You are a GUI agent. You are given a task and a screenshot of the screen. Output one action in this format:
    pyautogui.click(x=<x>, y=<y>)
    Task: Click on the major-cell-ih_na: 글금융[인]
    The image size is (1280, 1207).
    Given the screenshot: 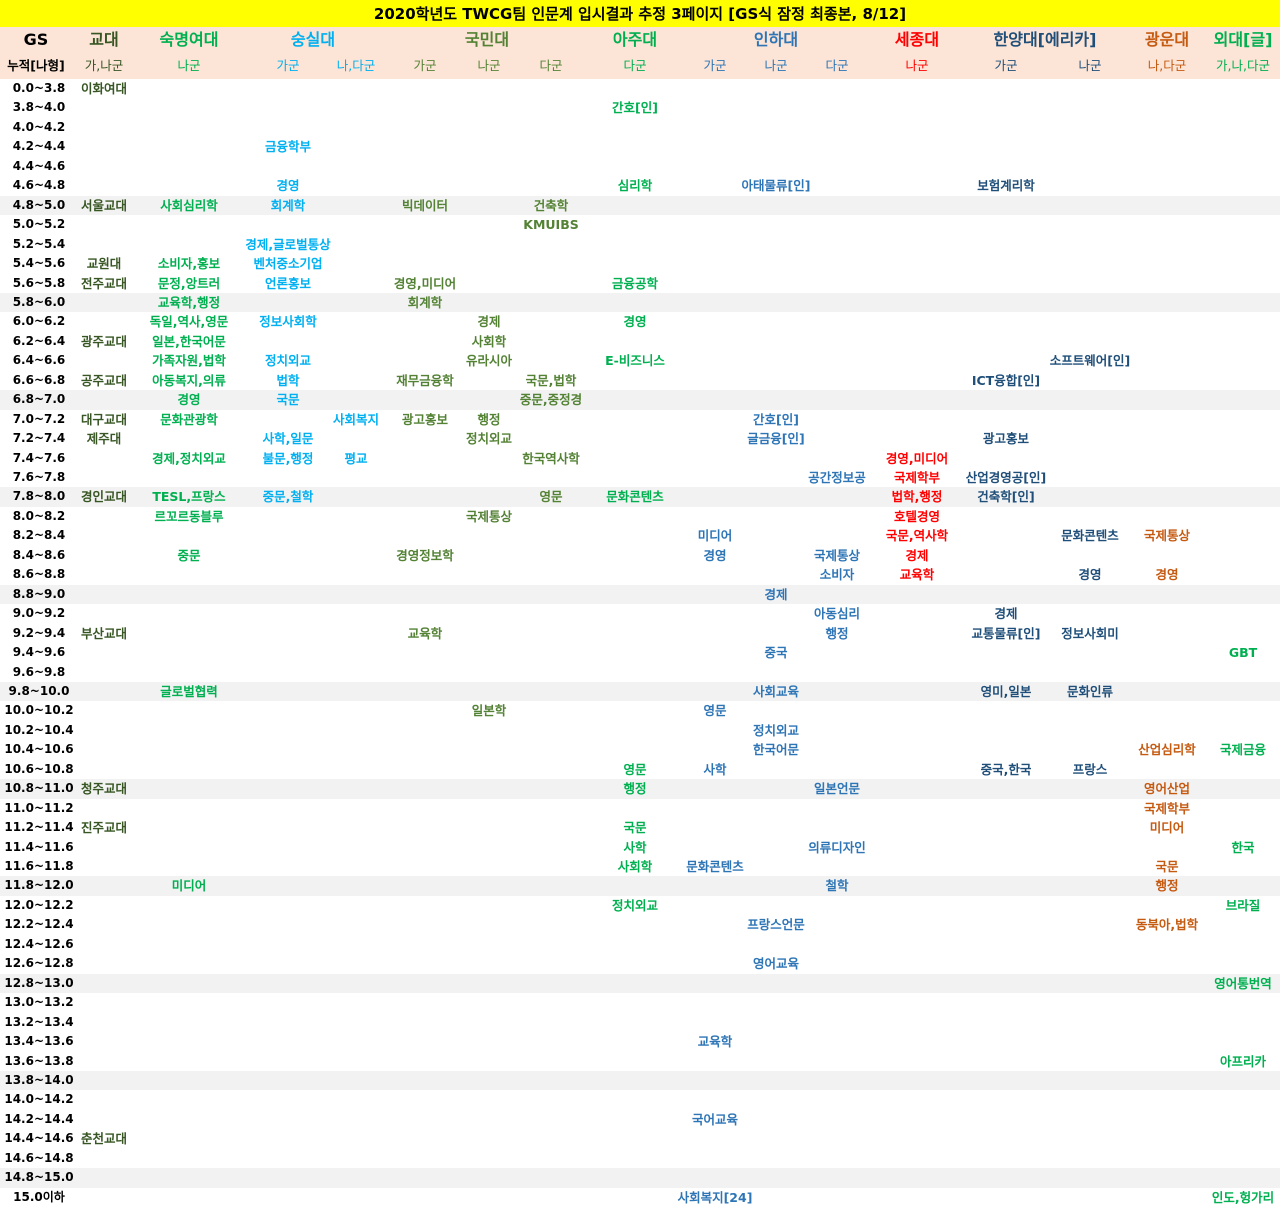 What is the action you would take?
    pyautogui.click(x=776, y=439)
    